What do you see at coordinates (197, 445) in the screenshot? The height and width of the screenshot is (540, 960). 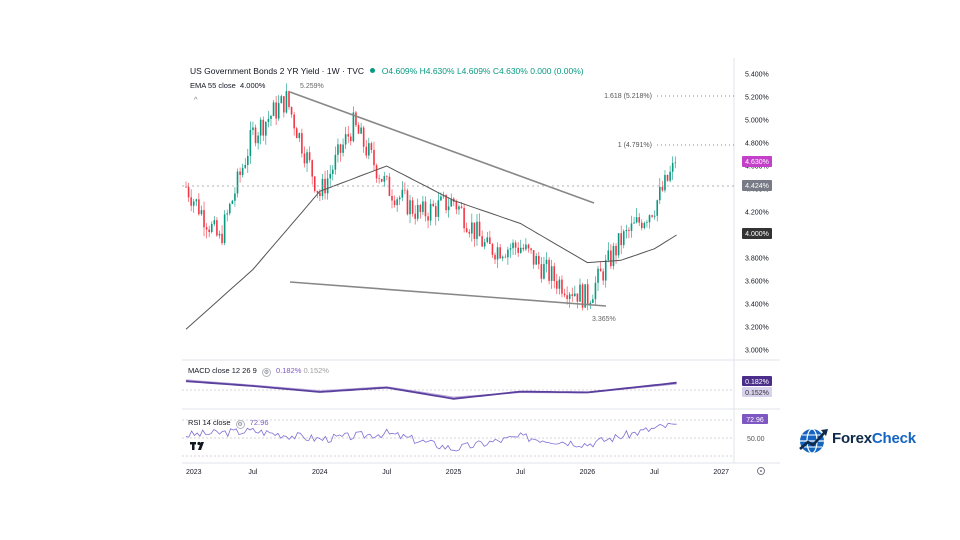 I see `tradingview-logo` at bounding box center [197, 445].